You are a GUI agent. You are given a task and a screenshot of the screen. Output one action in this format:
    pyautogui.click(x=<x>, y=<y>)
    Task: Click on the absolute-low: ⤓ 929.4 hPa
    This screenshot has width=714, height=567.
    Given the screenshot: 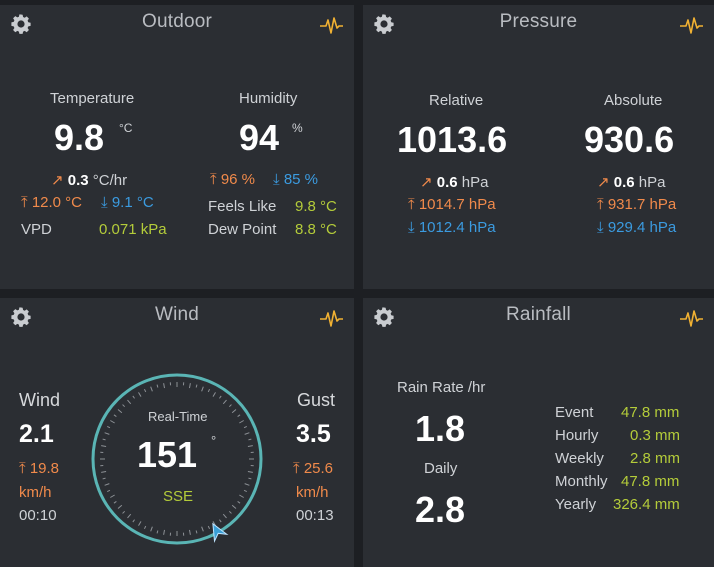 What is the action you would take?
    pyautogui.click(x=636, y=227)
    